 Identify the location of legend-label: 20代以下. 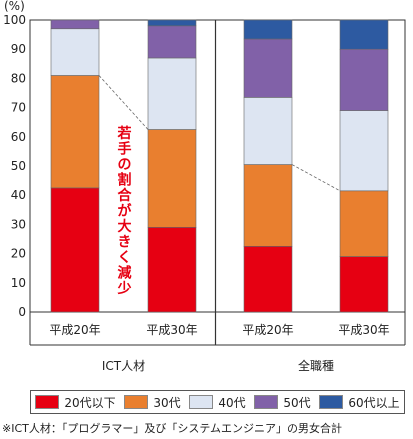
(90, 402).